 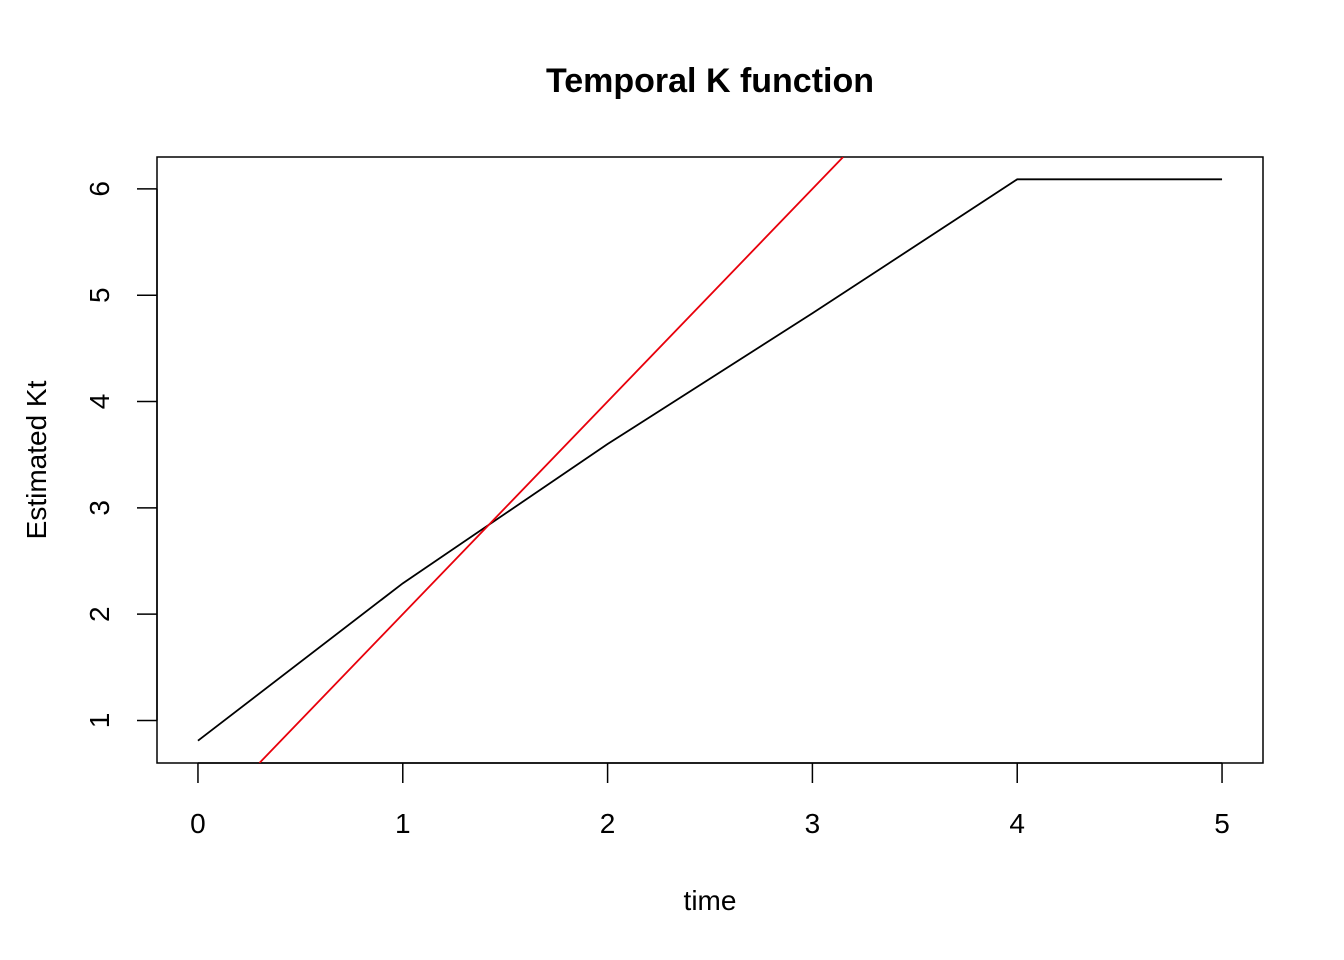 I want to click on x-tick-label: 5, so click(x=1222, y=823).